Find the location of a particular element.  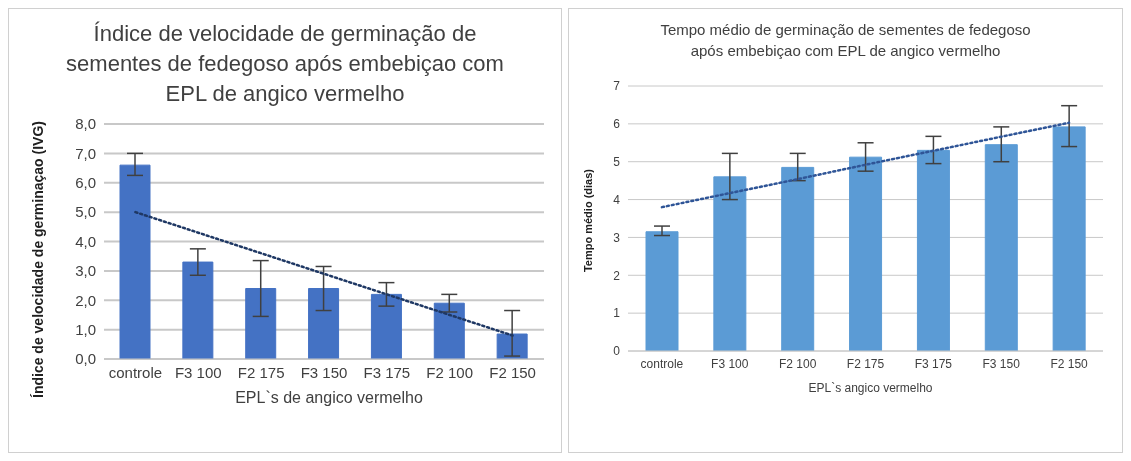

y-tick-label: 1 is located at coordinates (617, 313).